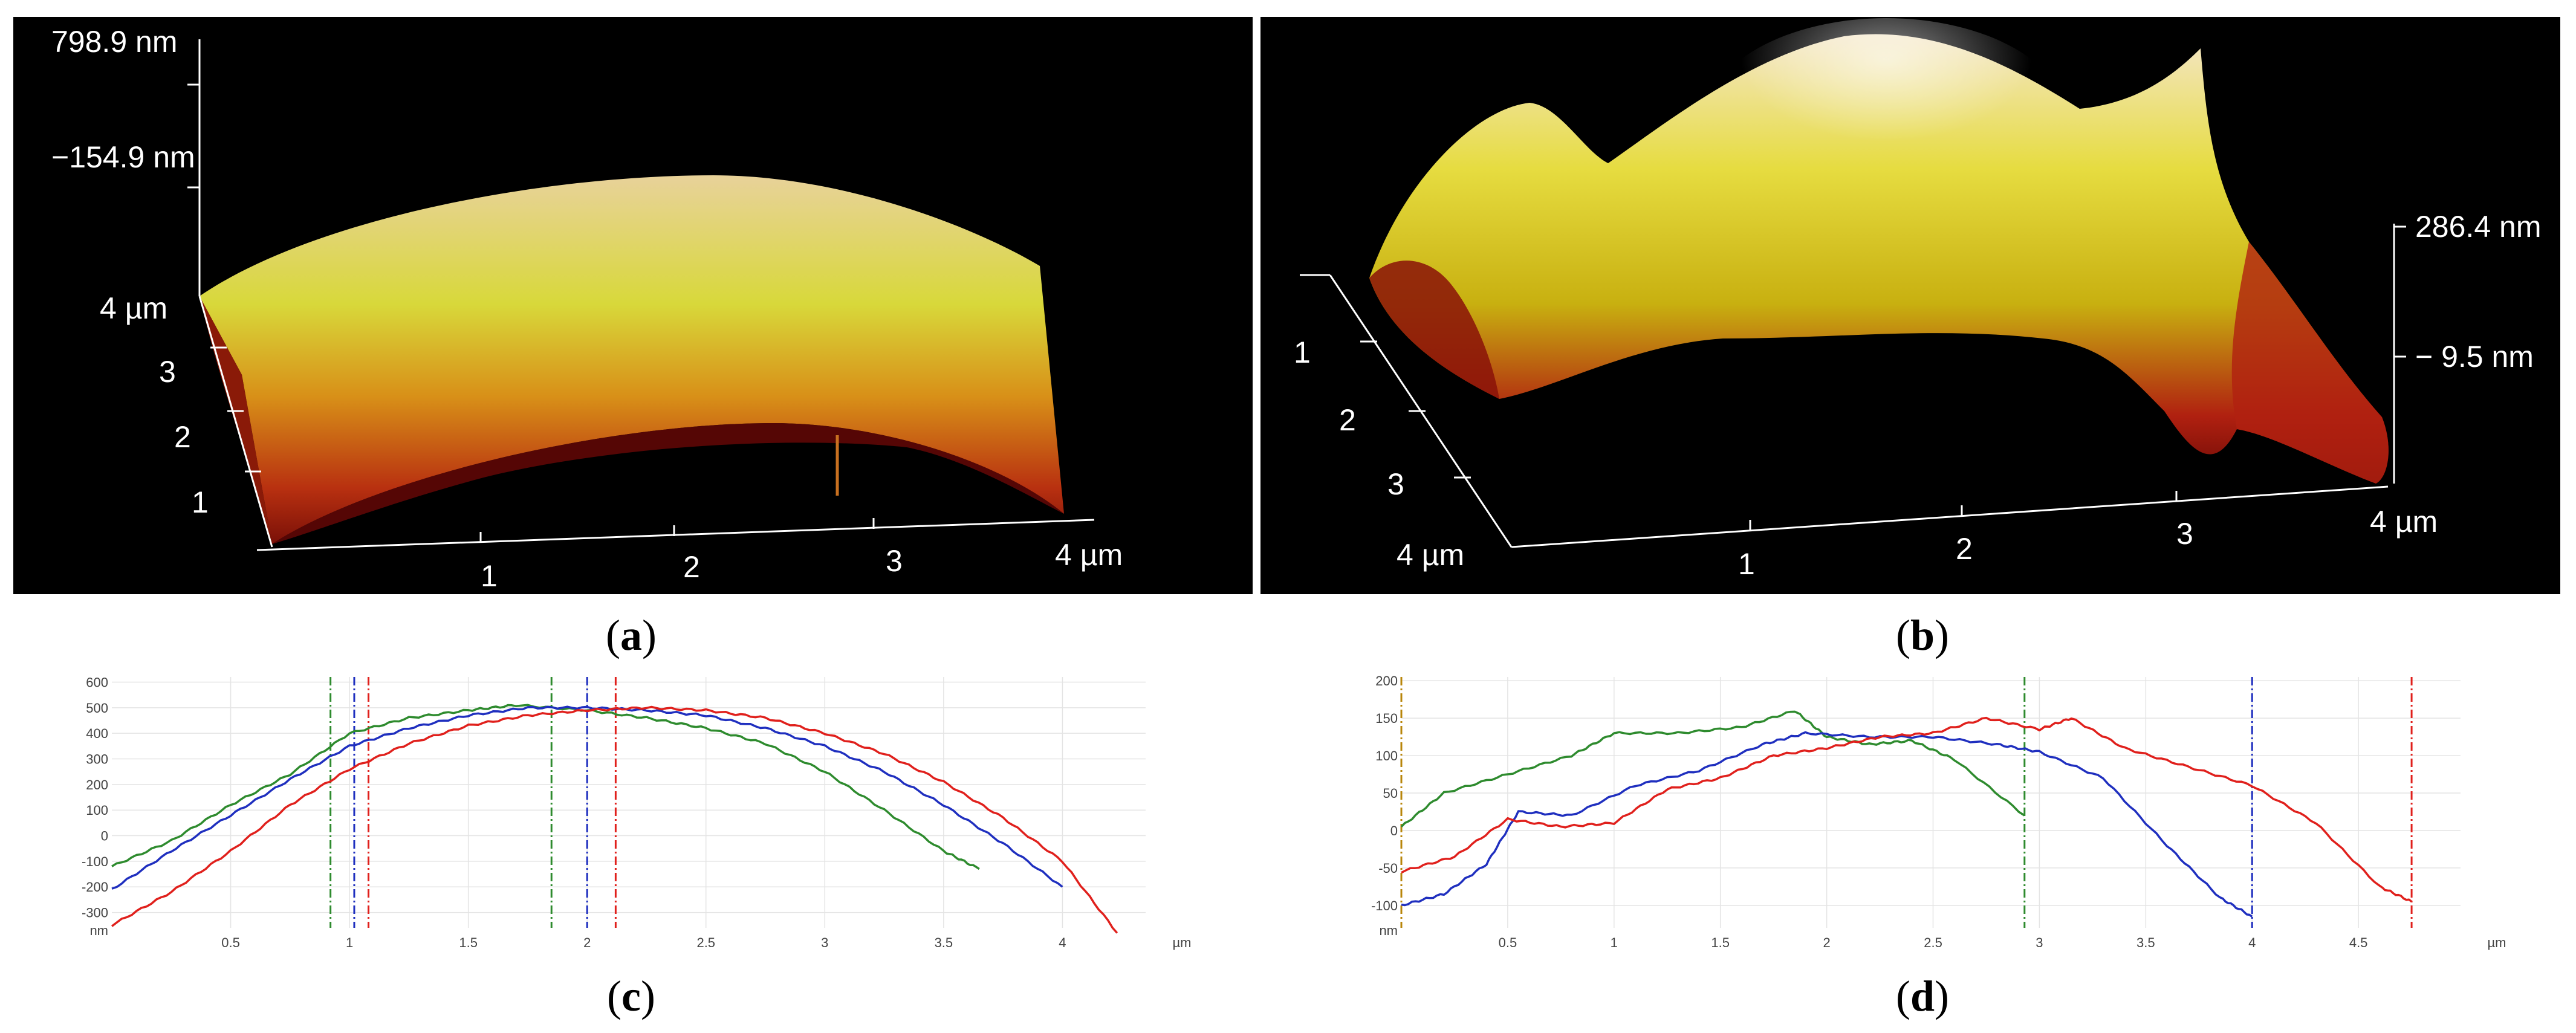  I want to click on afm-x-tick-label-a-2: 2, so click(691, 567).